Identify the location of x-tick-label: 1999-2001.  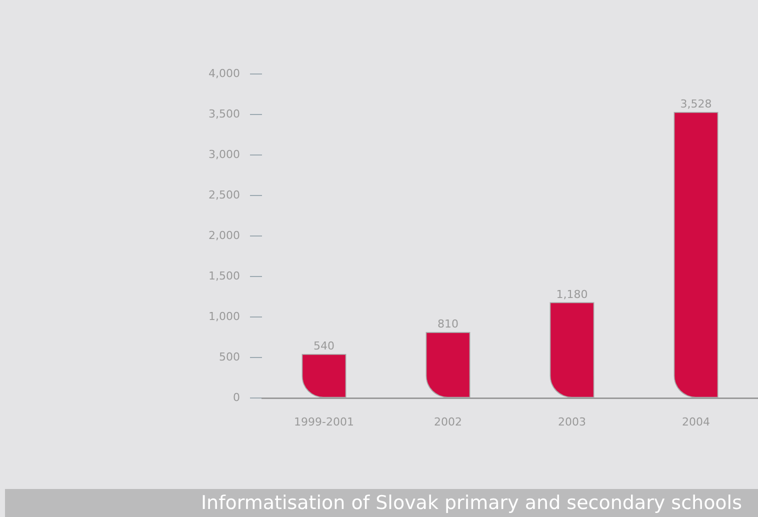
(324, 421).